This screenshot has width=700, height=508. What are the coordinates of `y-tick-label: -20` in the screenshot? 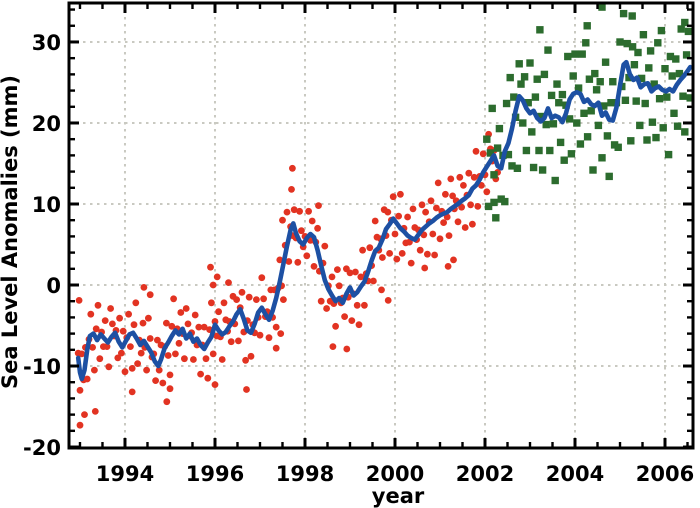 It's located at (42, 448).